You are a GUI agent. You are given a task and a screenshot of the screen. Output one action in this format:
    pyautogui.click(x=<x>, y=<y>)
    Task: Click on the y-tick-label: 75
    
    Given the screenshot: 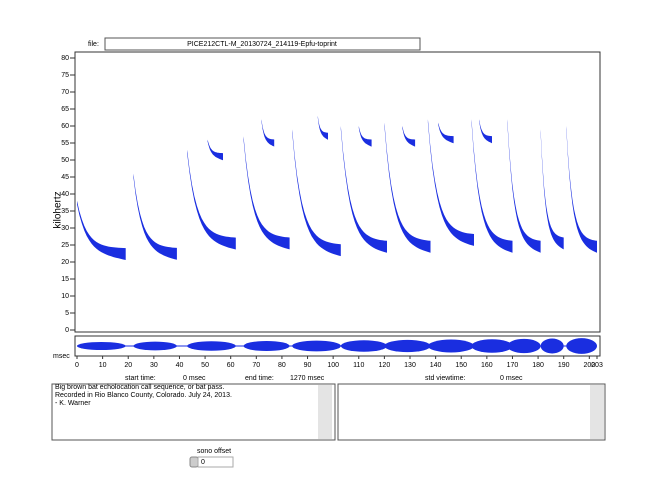 What is the action you would take?
    pyautogui.click(x=65, y=75)
    